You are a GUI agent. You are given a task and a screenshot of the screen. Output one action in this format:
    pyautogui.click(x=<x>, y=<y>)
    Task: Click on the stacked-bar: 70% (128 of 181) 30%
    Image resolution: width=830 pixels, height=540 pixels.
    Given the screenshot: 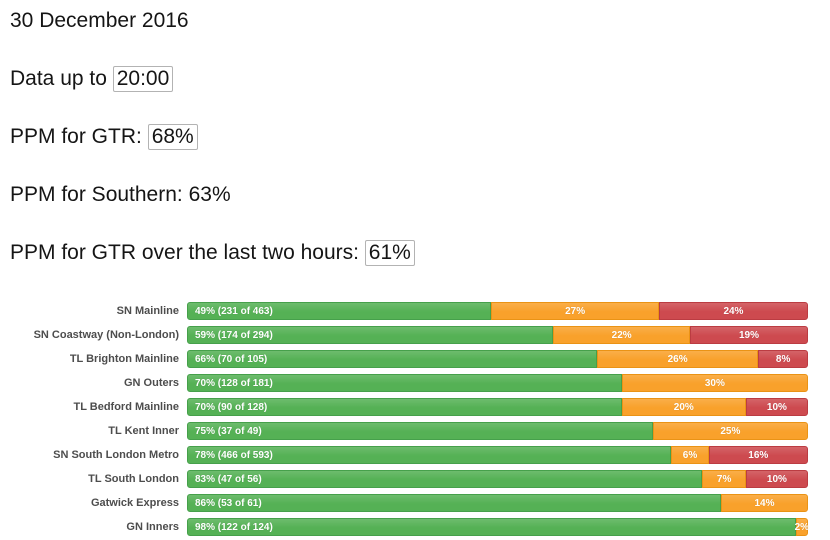 What is the action you would take?
    pyautogui.click(x=497, y=383)
    